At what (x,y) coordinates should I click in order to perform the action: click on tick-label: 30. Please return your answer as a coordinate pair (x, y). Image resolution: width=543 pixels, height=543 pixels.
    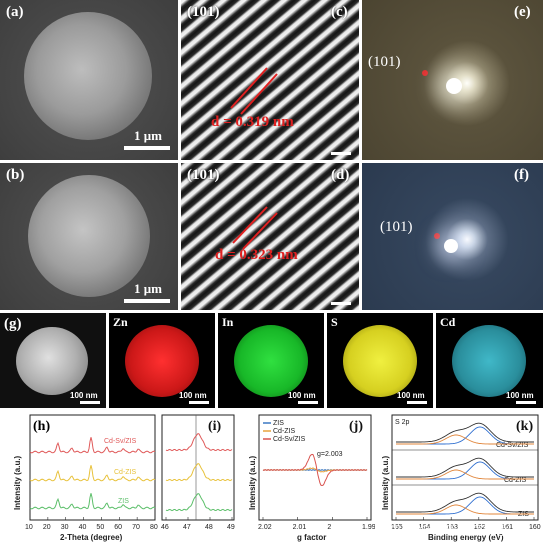
    Looking at the image, I should click on (65, 527).